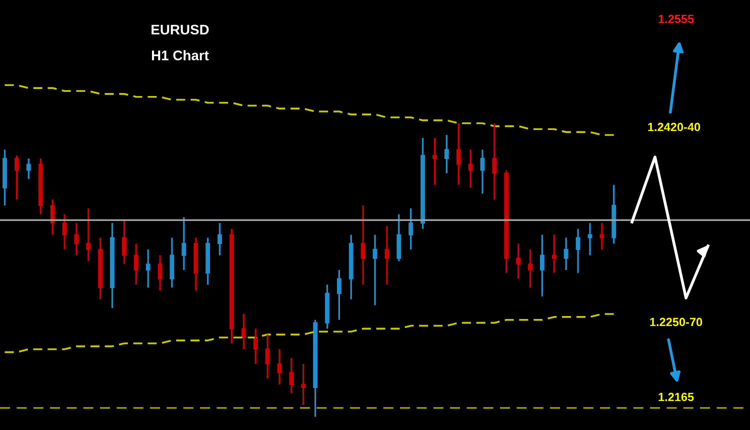  I want to click on text: 1.2555, so click(676, 19).